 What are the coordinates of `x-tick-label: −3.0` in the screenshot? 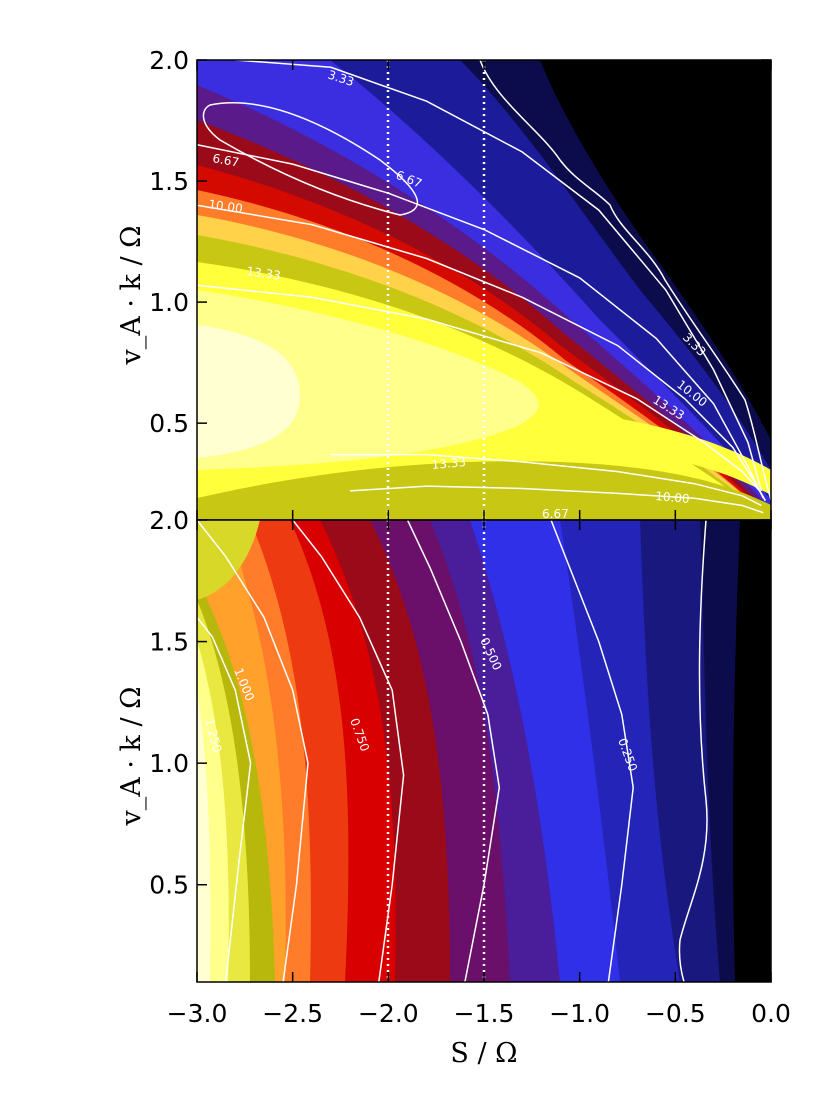 It's located at (197, 1013).